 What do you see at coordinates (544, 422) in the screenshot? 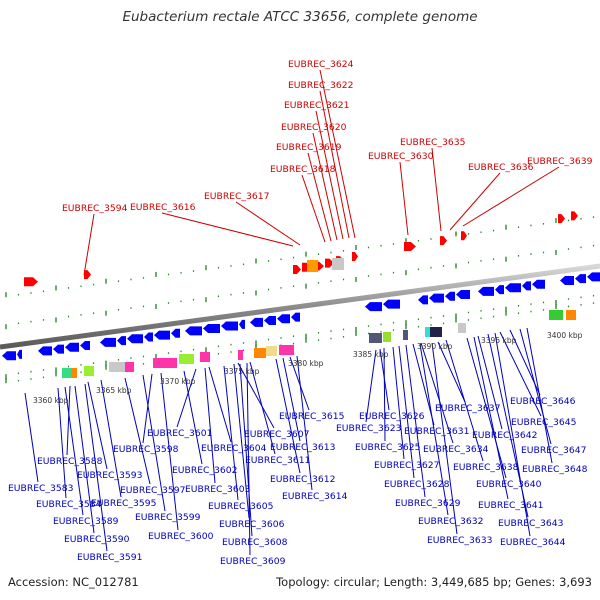
I see `bottom-gene-label: EUBREC_3645` at bounding box center [544, 422].